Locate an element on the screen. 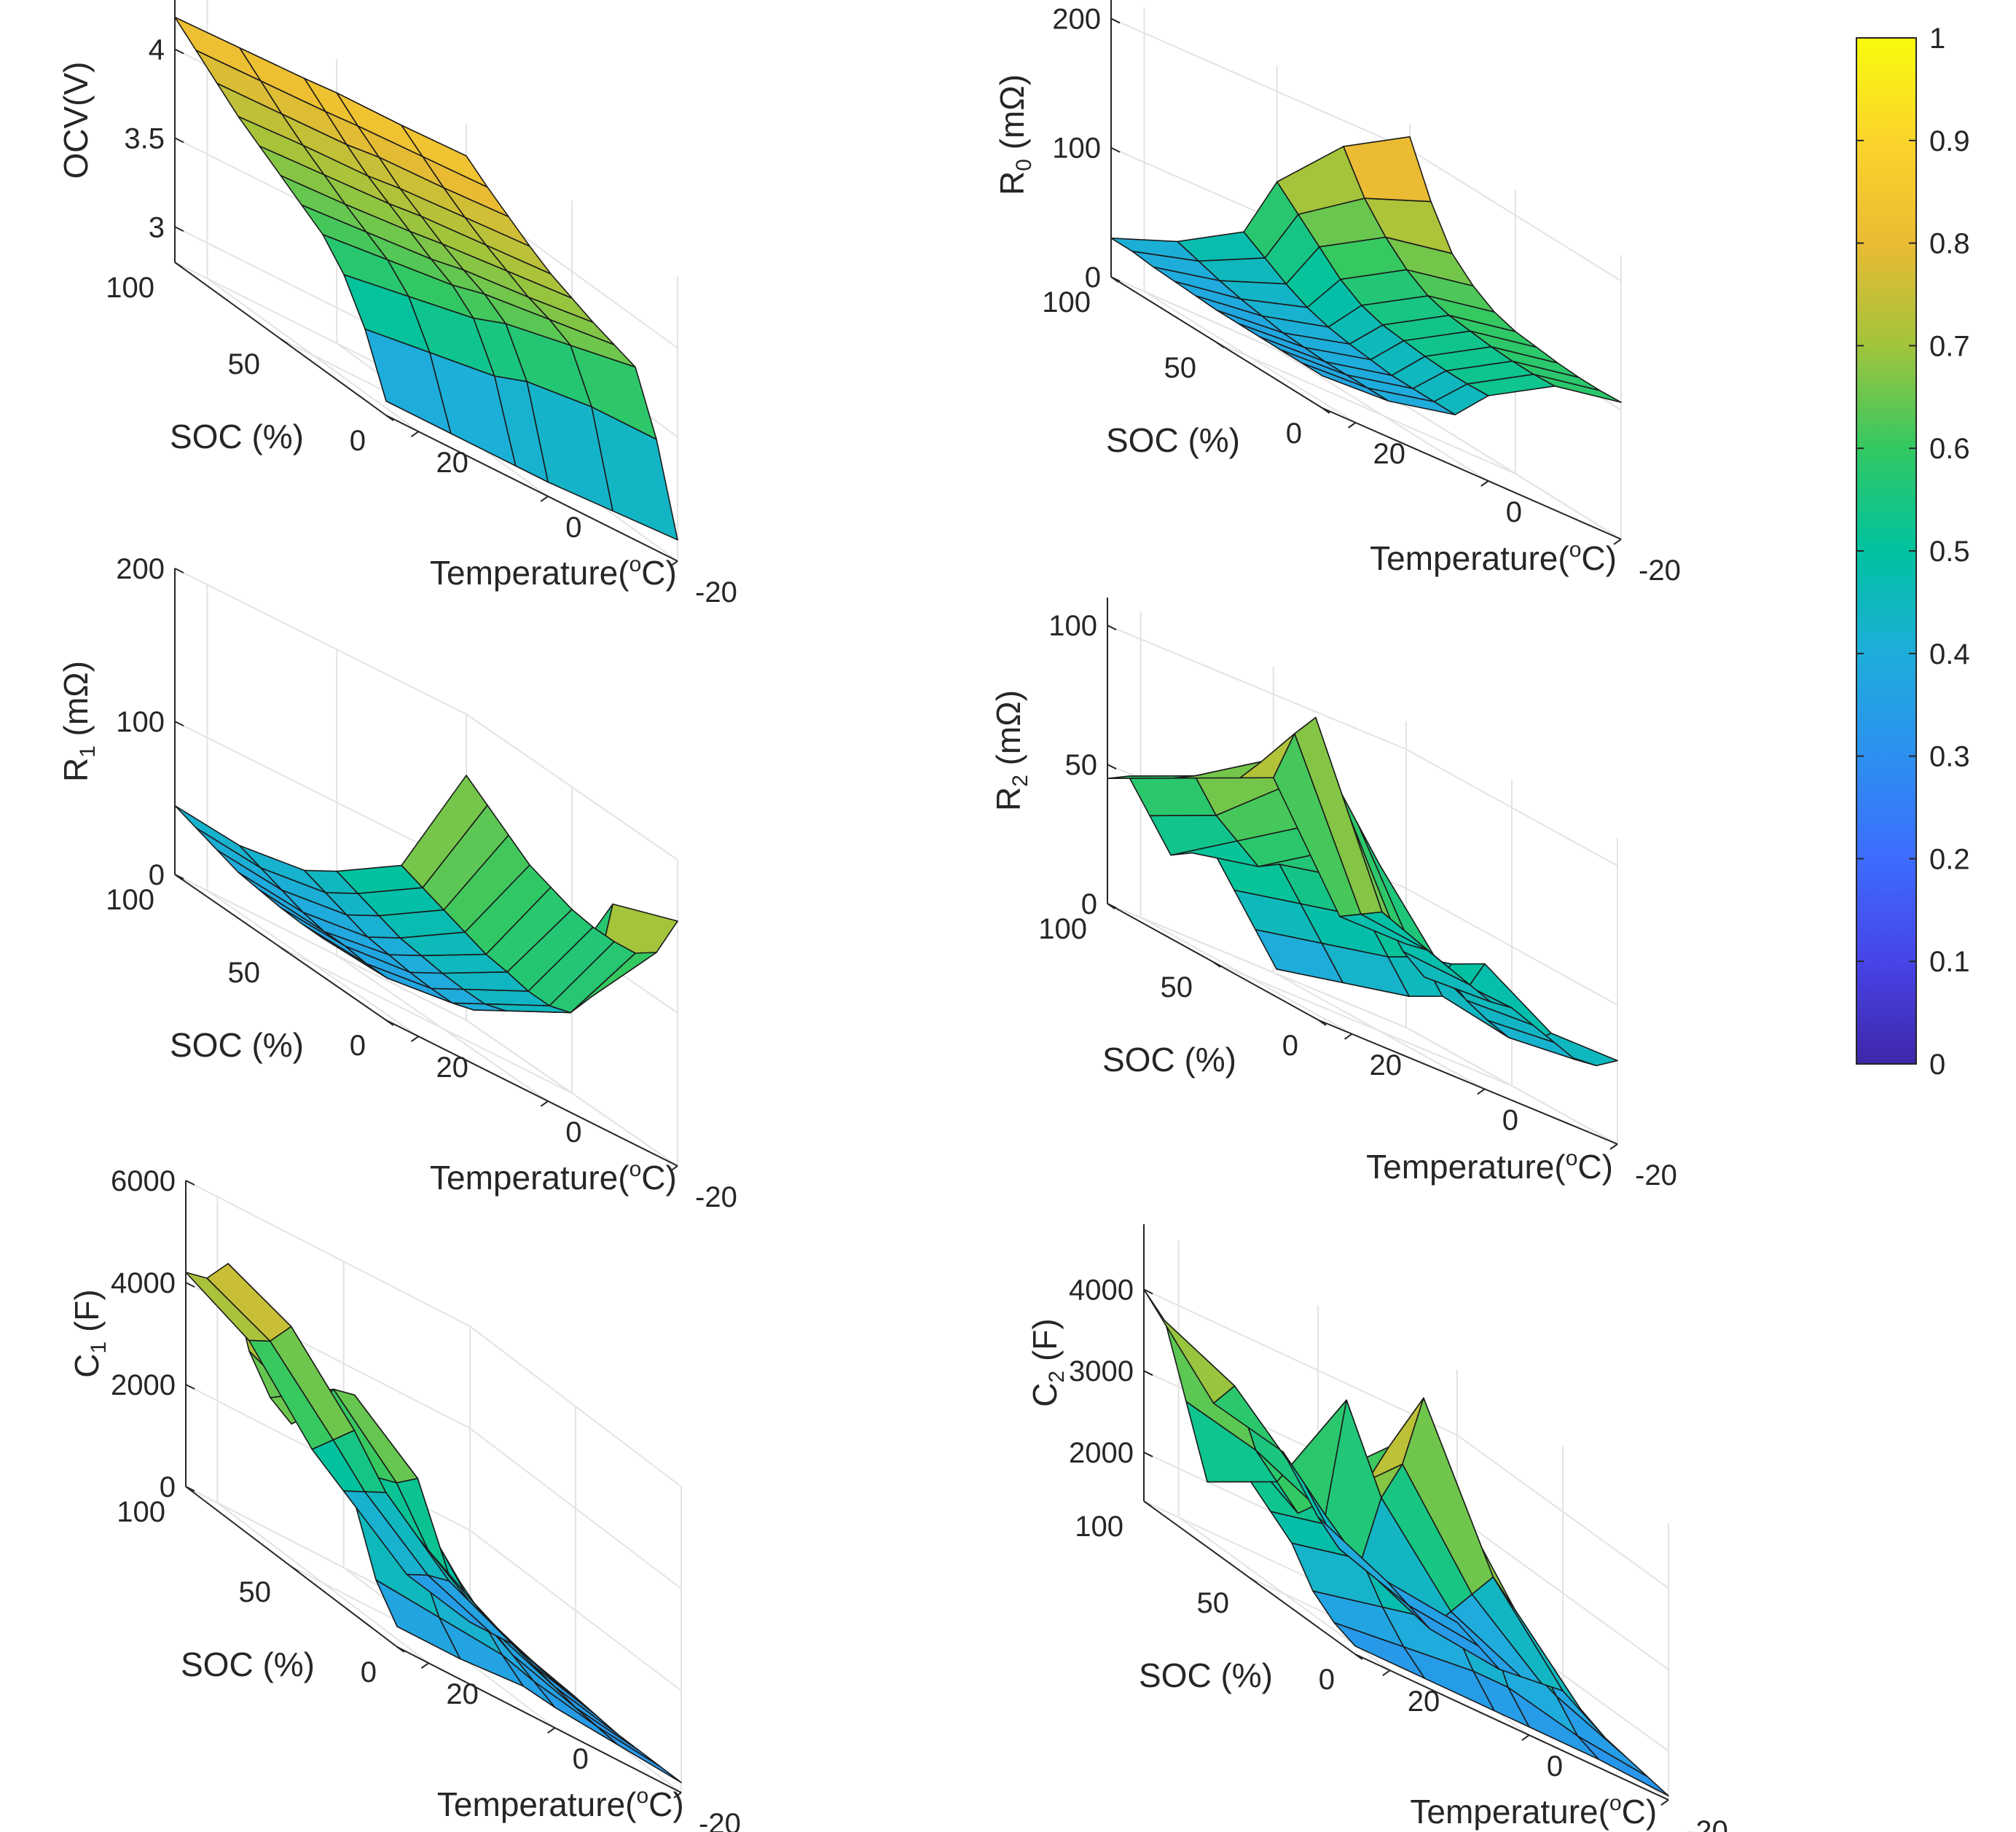 The width and height of the screenshot is (2016, 1832). z-axis-label: R1 (mΩ) is located at coordinates (78, 721).